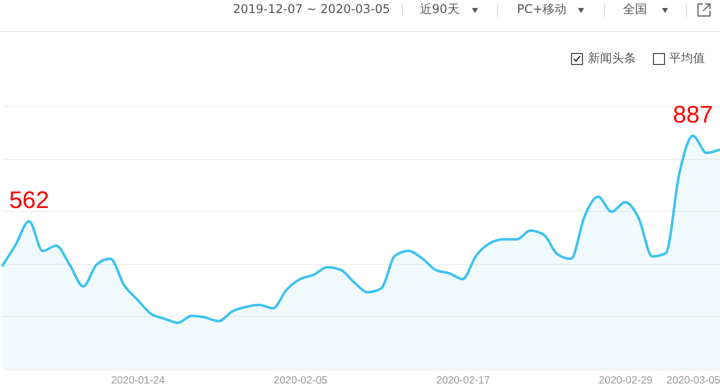  What do you see at coordinates (692, 115) in the screenshot?
I see `data-label: 887` at bounding box center [692, 115].